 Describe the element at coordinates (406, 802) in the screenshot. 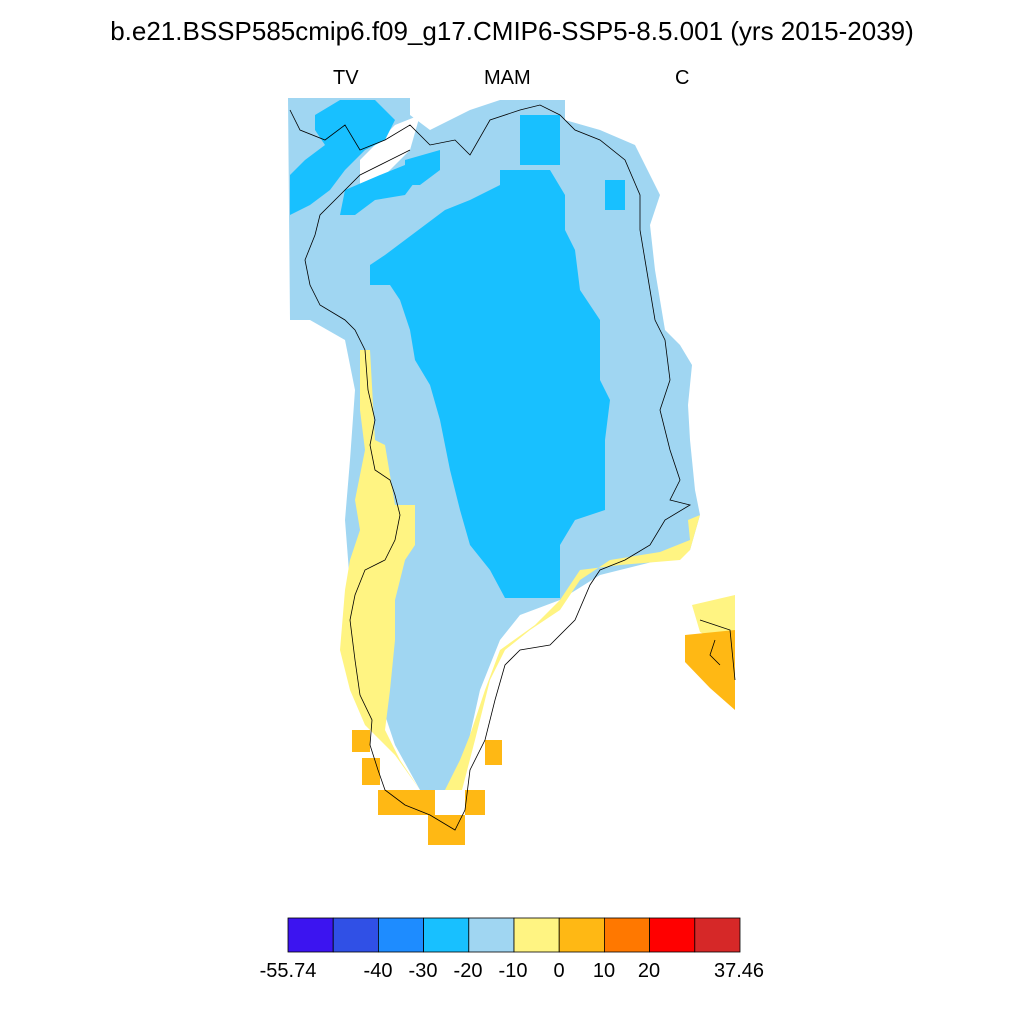

I see `region-orange-s3` at that location.